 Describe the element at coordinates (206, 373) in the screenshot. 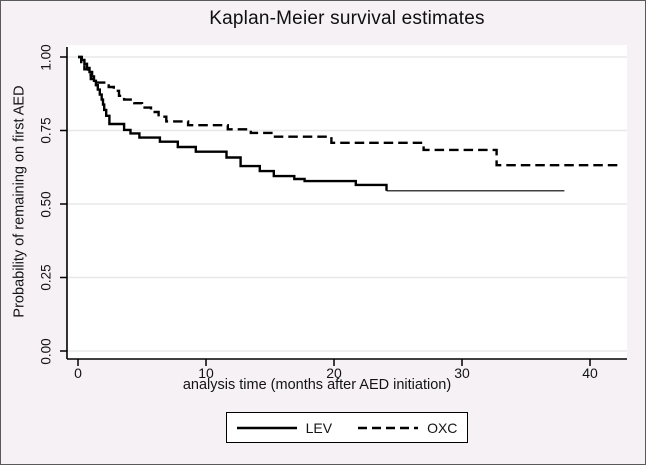

I see `x-tick-label: 10` at that location.